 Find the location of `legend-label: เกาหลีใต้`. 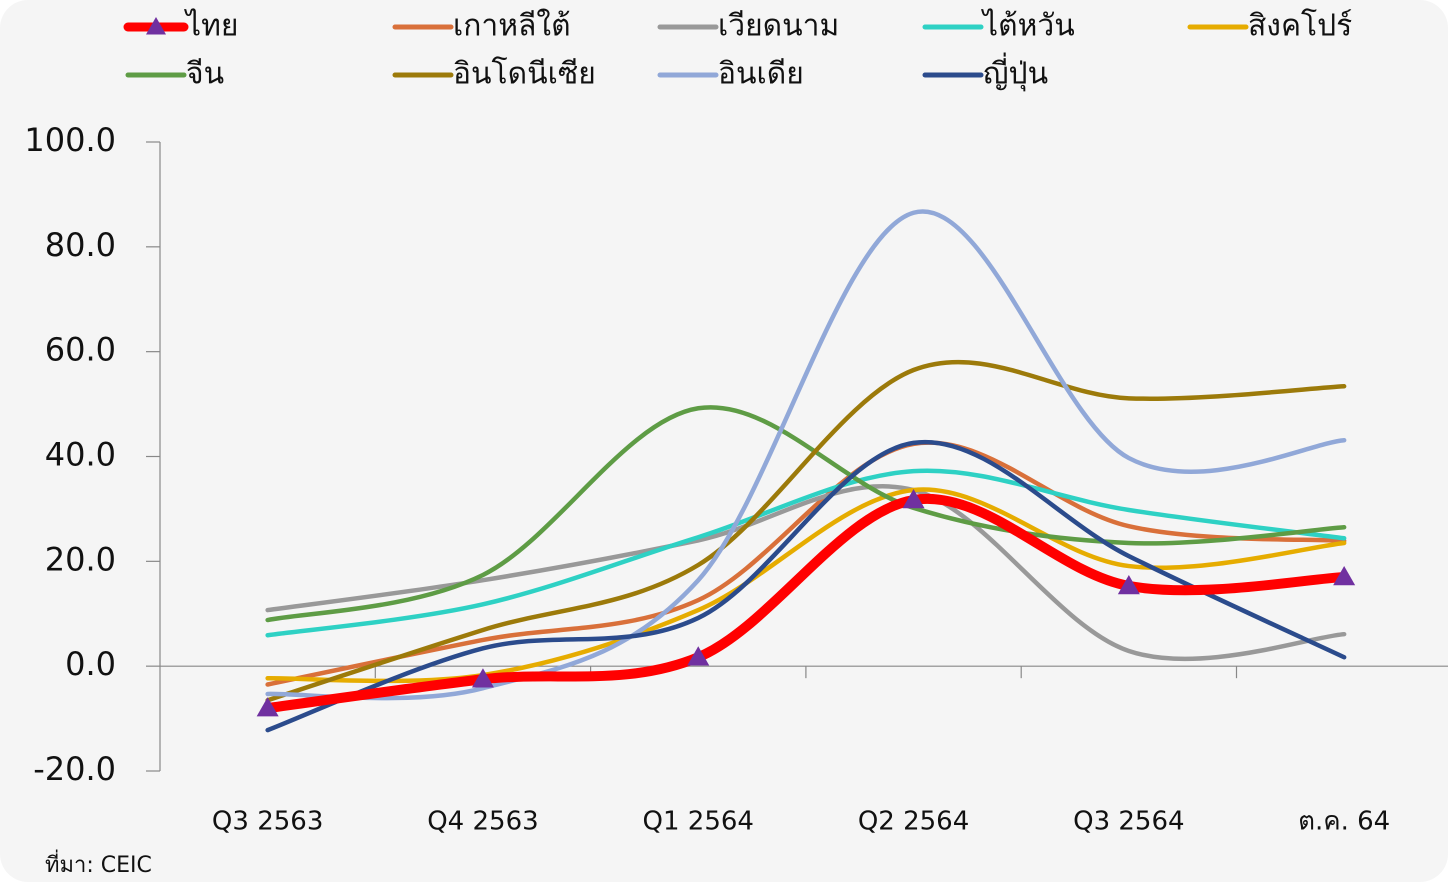

legend-label: เกาหลีใต้ is located at coordinates (512, 26).